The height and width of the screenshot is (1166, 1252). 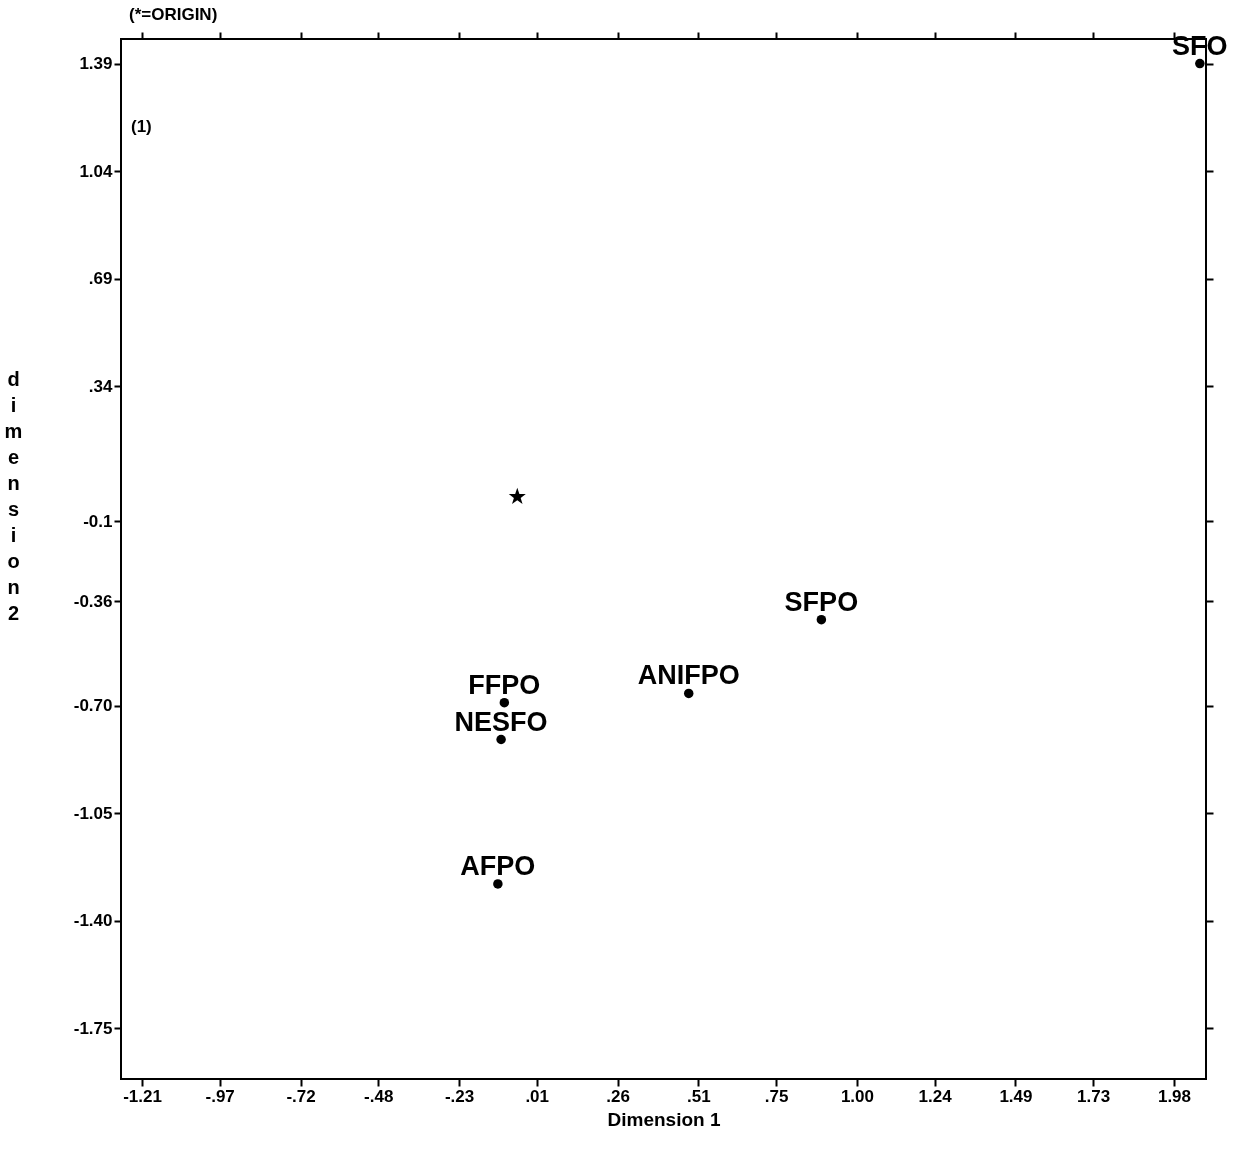 I want to click on x-tick-label: .51, so click(x=699, y=1096).